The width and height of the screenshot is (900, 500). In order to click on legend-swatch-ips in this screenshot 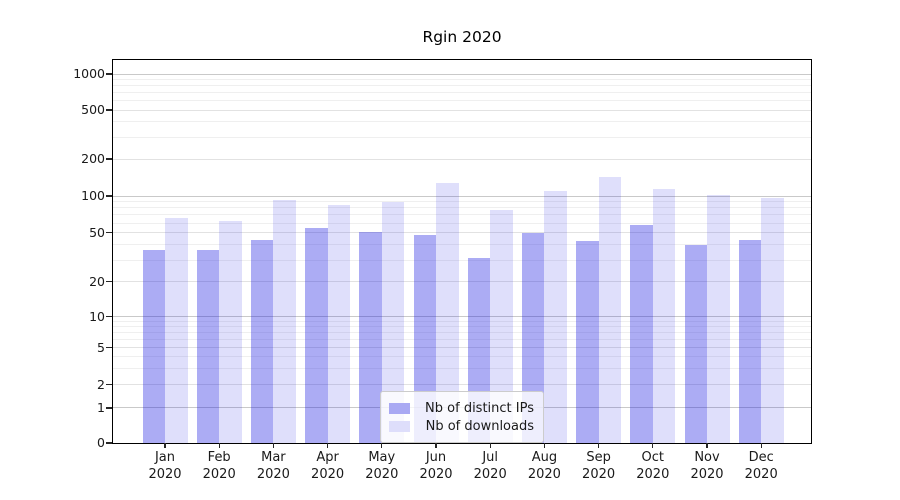, I will do `click(399, 408)`.